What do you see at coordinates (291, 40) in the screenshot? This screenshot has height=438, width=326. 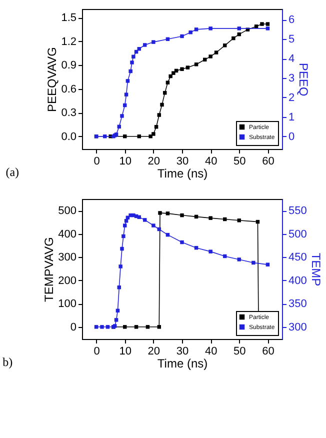 I see `y2-tick-label: 5` at bounding box center [291, 40].